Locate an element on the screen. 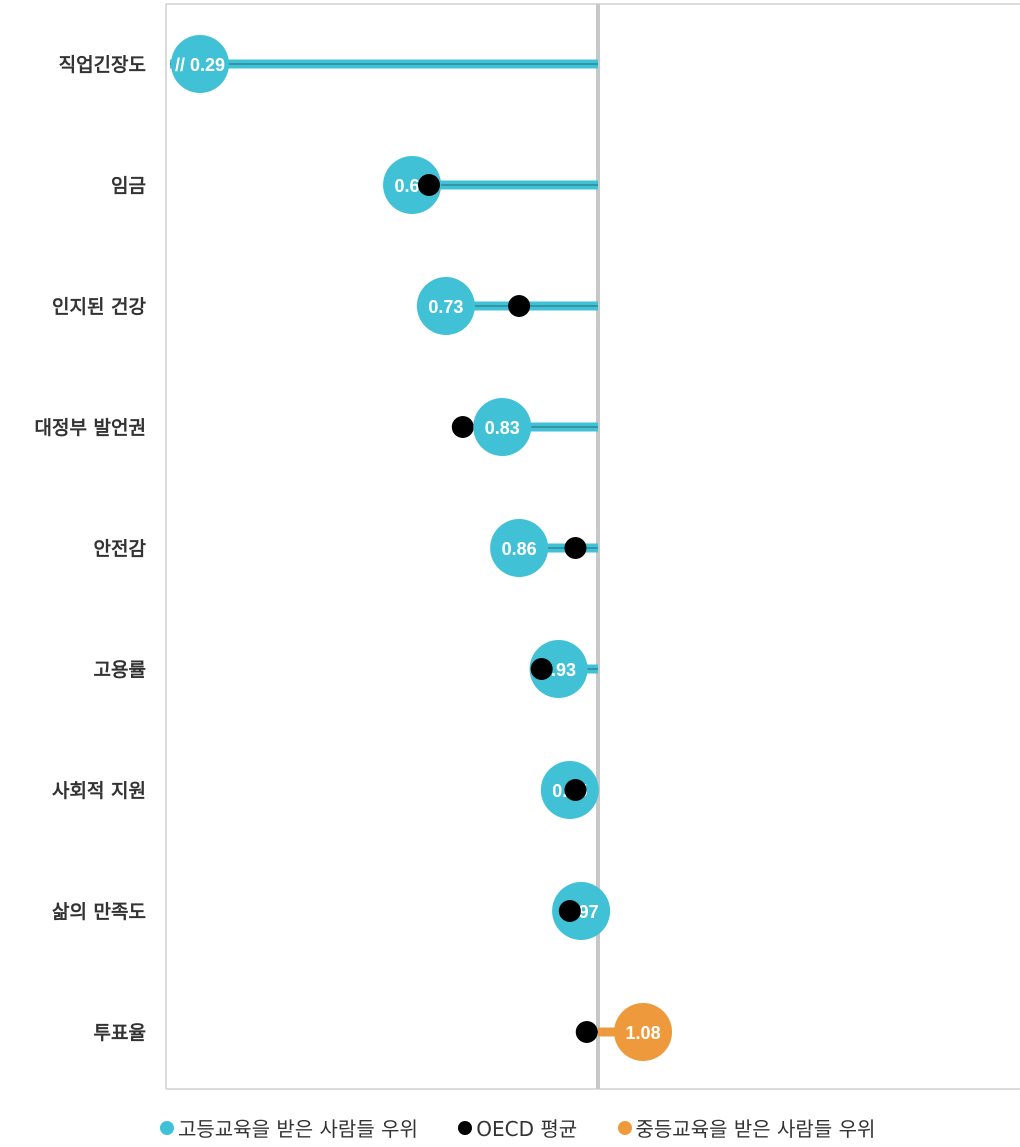  row-6: 0.93 is located at coordinates (563, 669).